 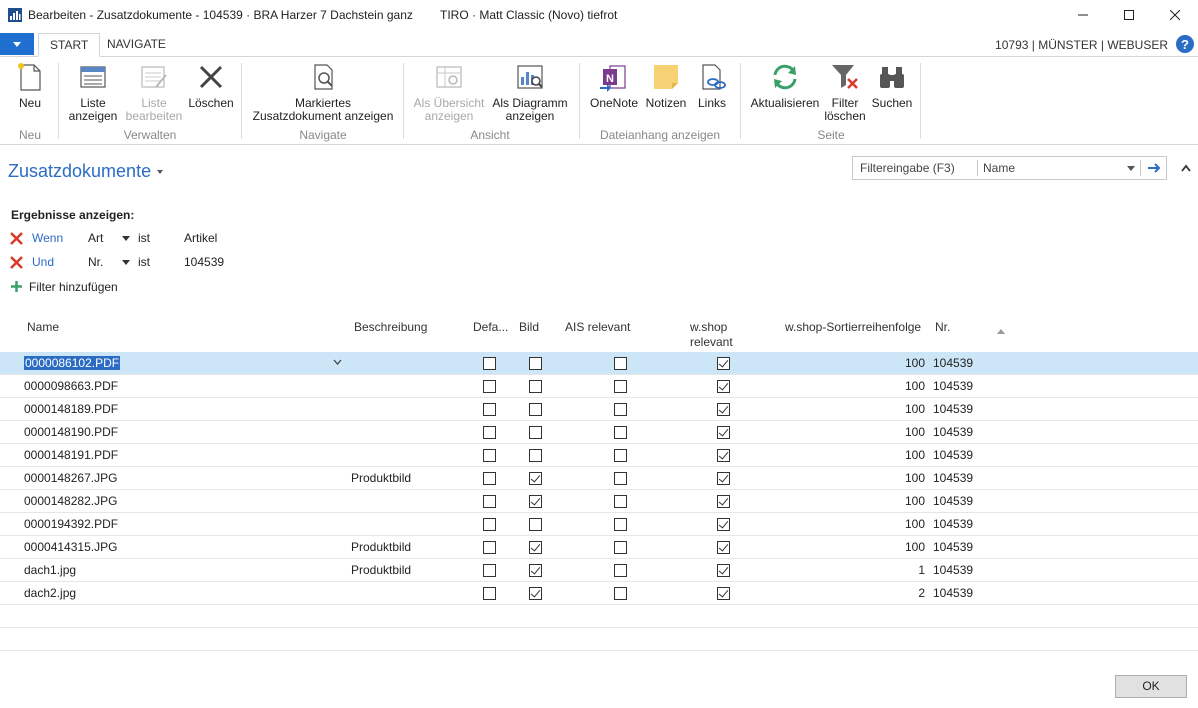 I want to click on column-header-sort-order: w.shop-Sortierreihenfolge, so click(x=853, y=327).